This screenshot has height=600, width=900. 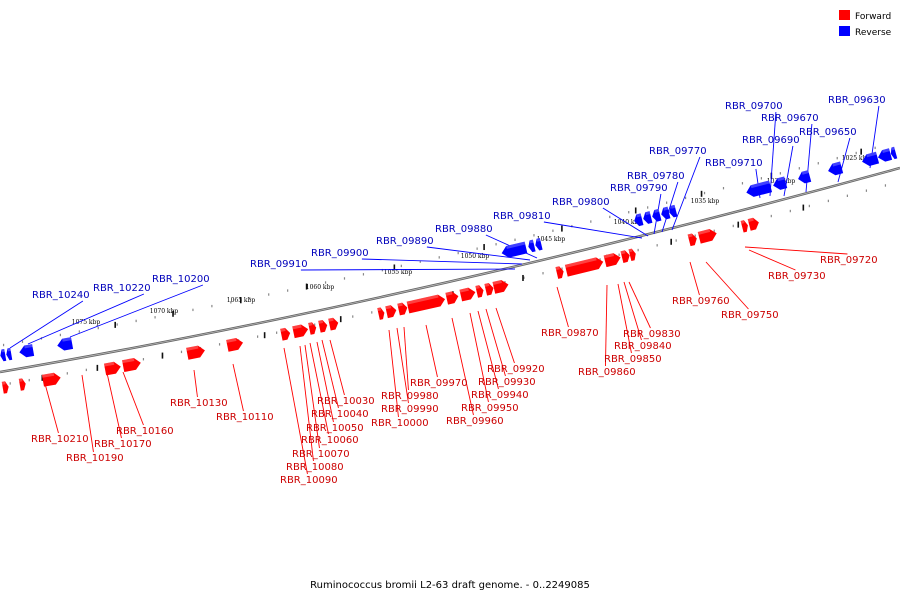 I want to click on reverse-gene-label: RBR_09630, so click(x=857, y=100).